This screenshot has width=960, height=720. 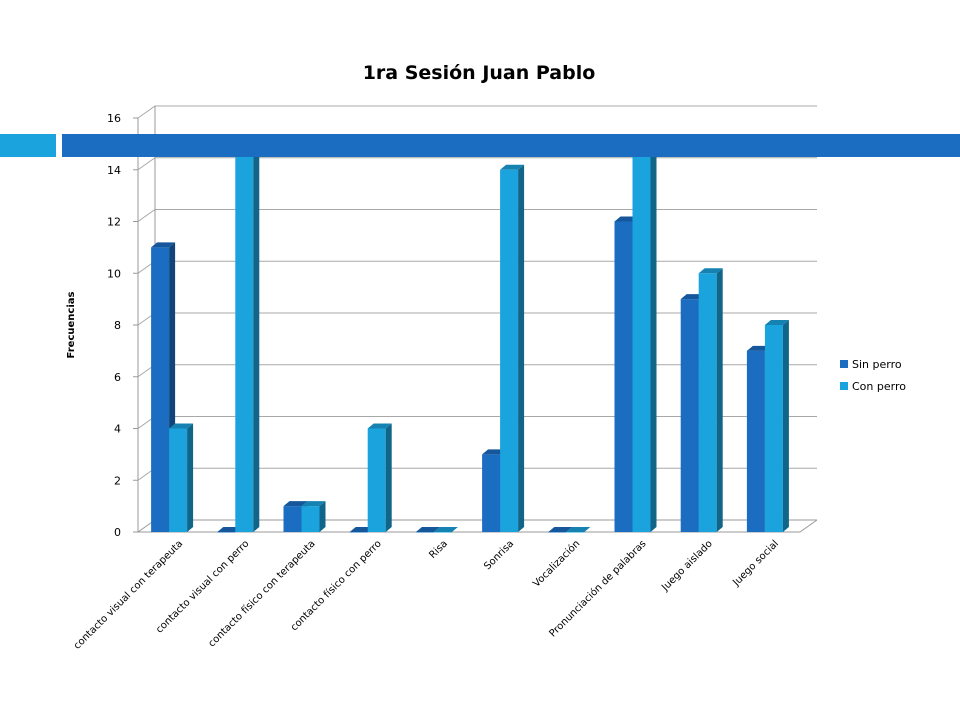 I want to click on x-category-label: contacto visual con terapeuta, so click(x=128, y=594).